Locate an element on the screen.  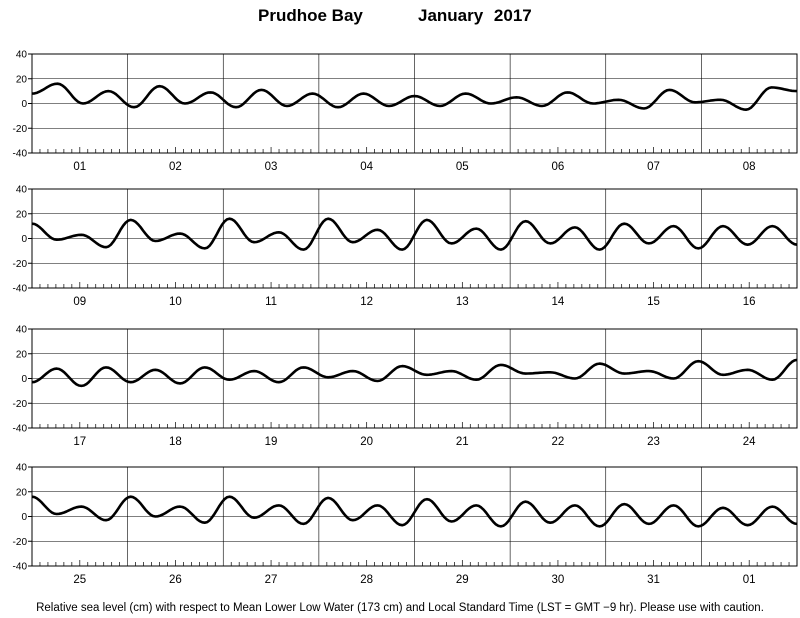
day-label: 30 is located at coordinates (558, 580).